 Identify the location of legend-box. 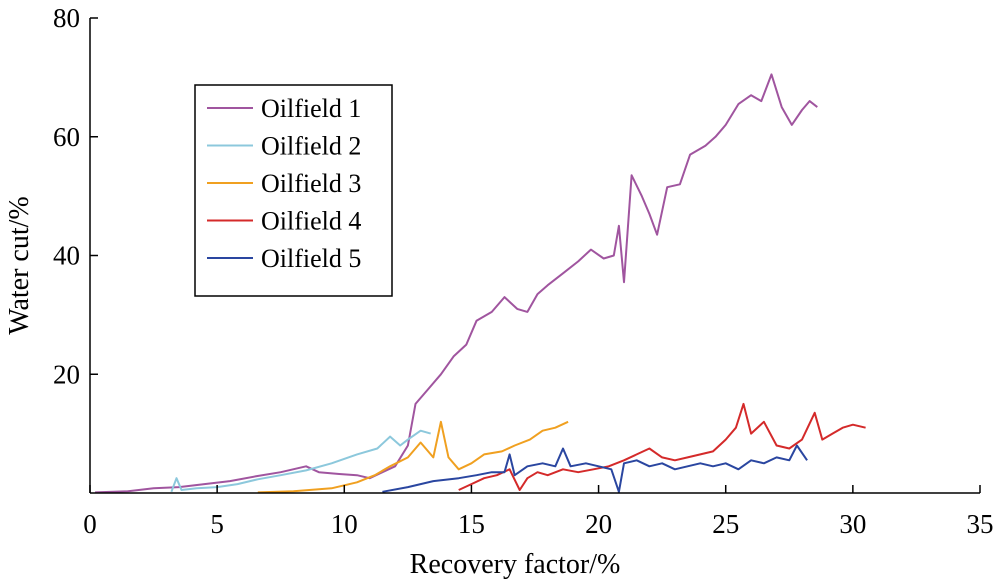
(293, 190).